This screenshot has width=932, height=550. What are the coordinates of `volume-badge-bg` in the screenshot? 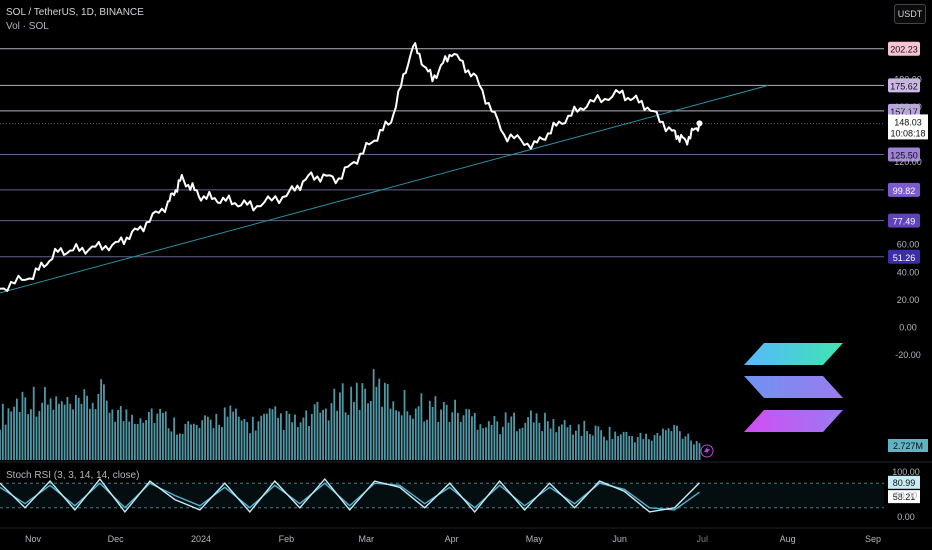 It's located at (908, 445).